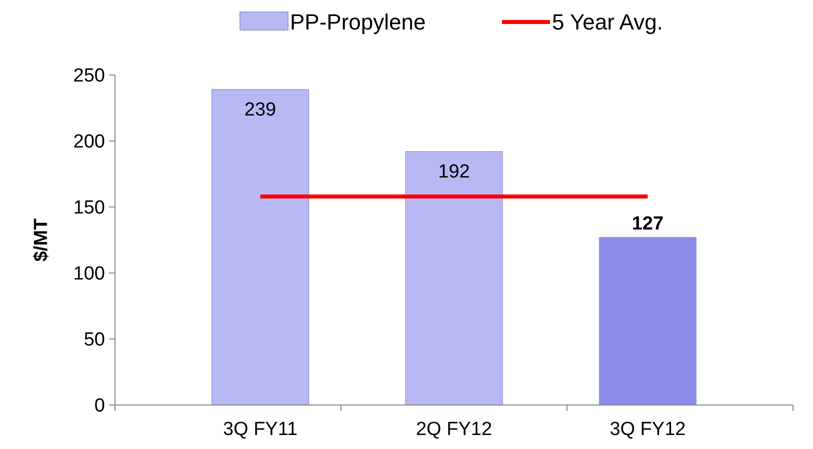 The height and width of the screenshot is (449, 813). Describe the element at coordinates (89, 142) in the screenshot. I see `y-tick-label: 200` at that location.